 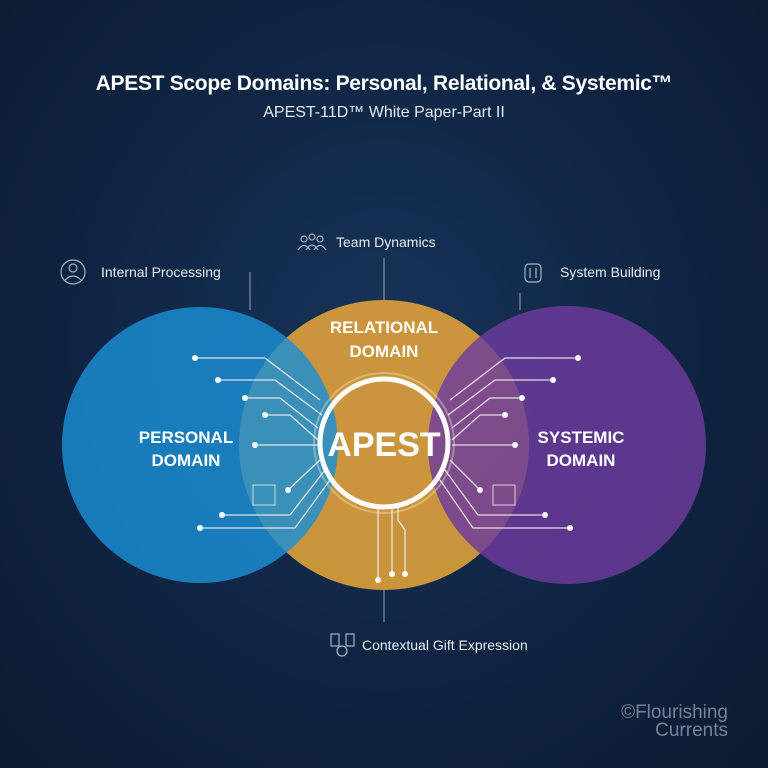 I want to click on watermark: ©Flourishing Currents, so click(x=674, y=721).